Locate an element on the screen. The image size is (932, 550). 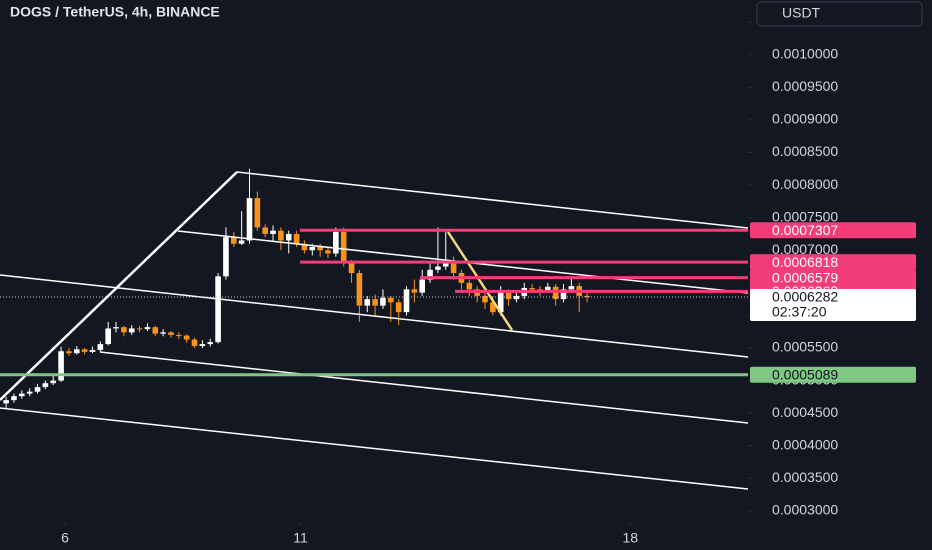
y-tick-label: 0.0010000 is located at coordinates (805, 53).